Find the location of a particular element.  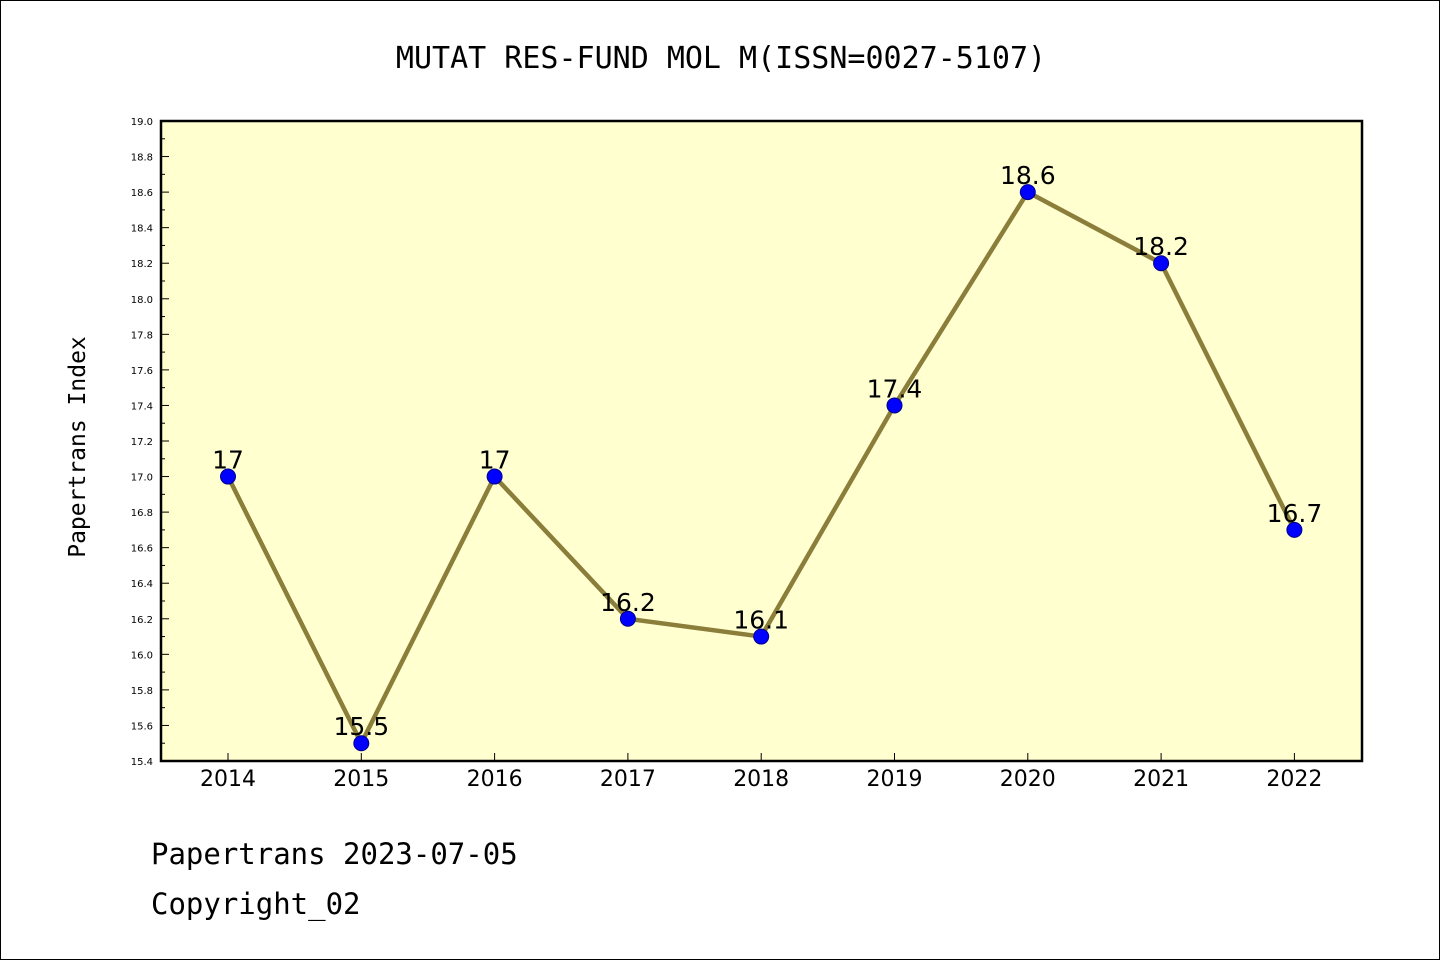

x-tick-label: 2015 is located at coordinates (361, 779).